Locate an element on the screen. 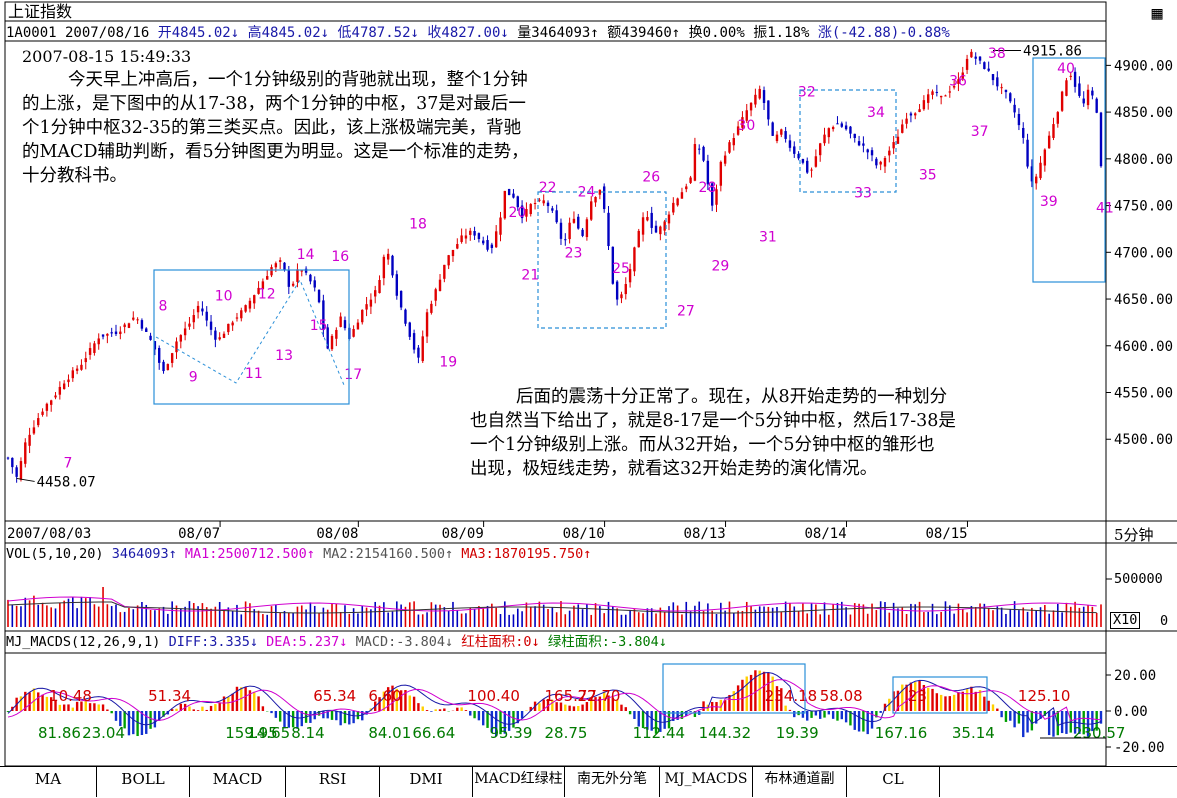  green-area-label: 112.44 is located at coordinates (659, 733).